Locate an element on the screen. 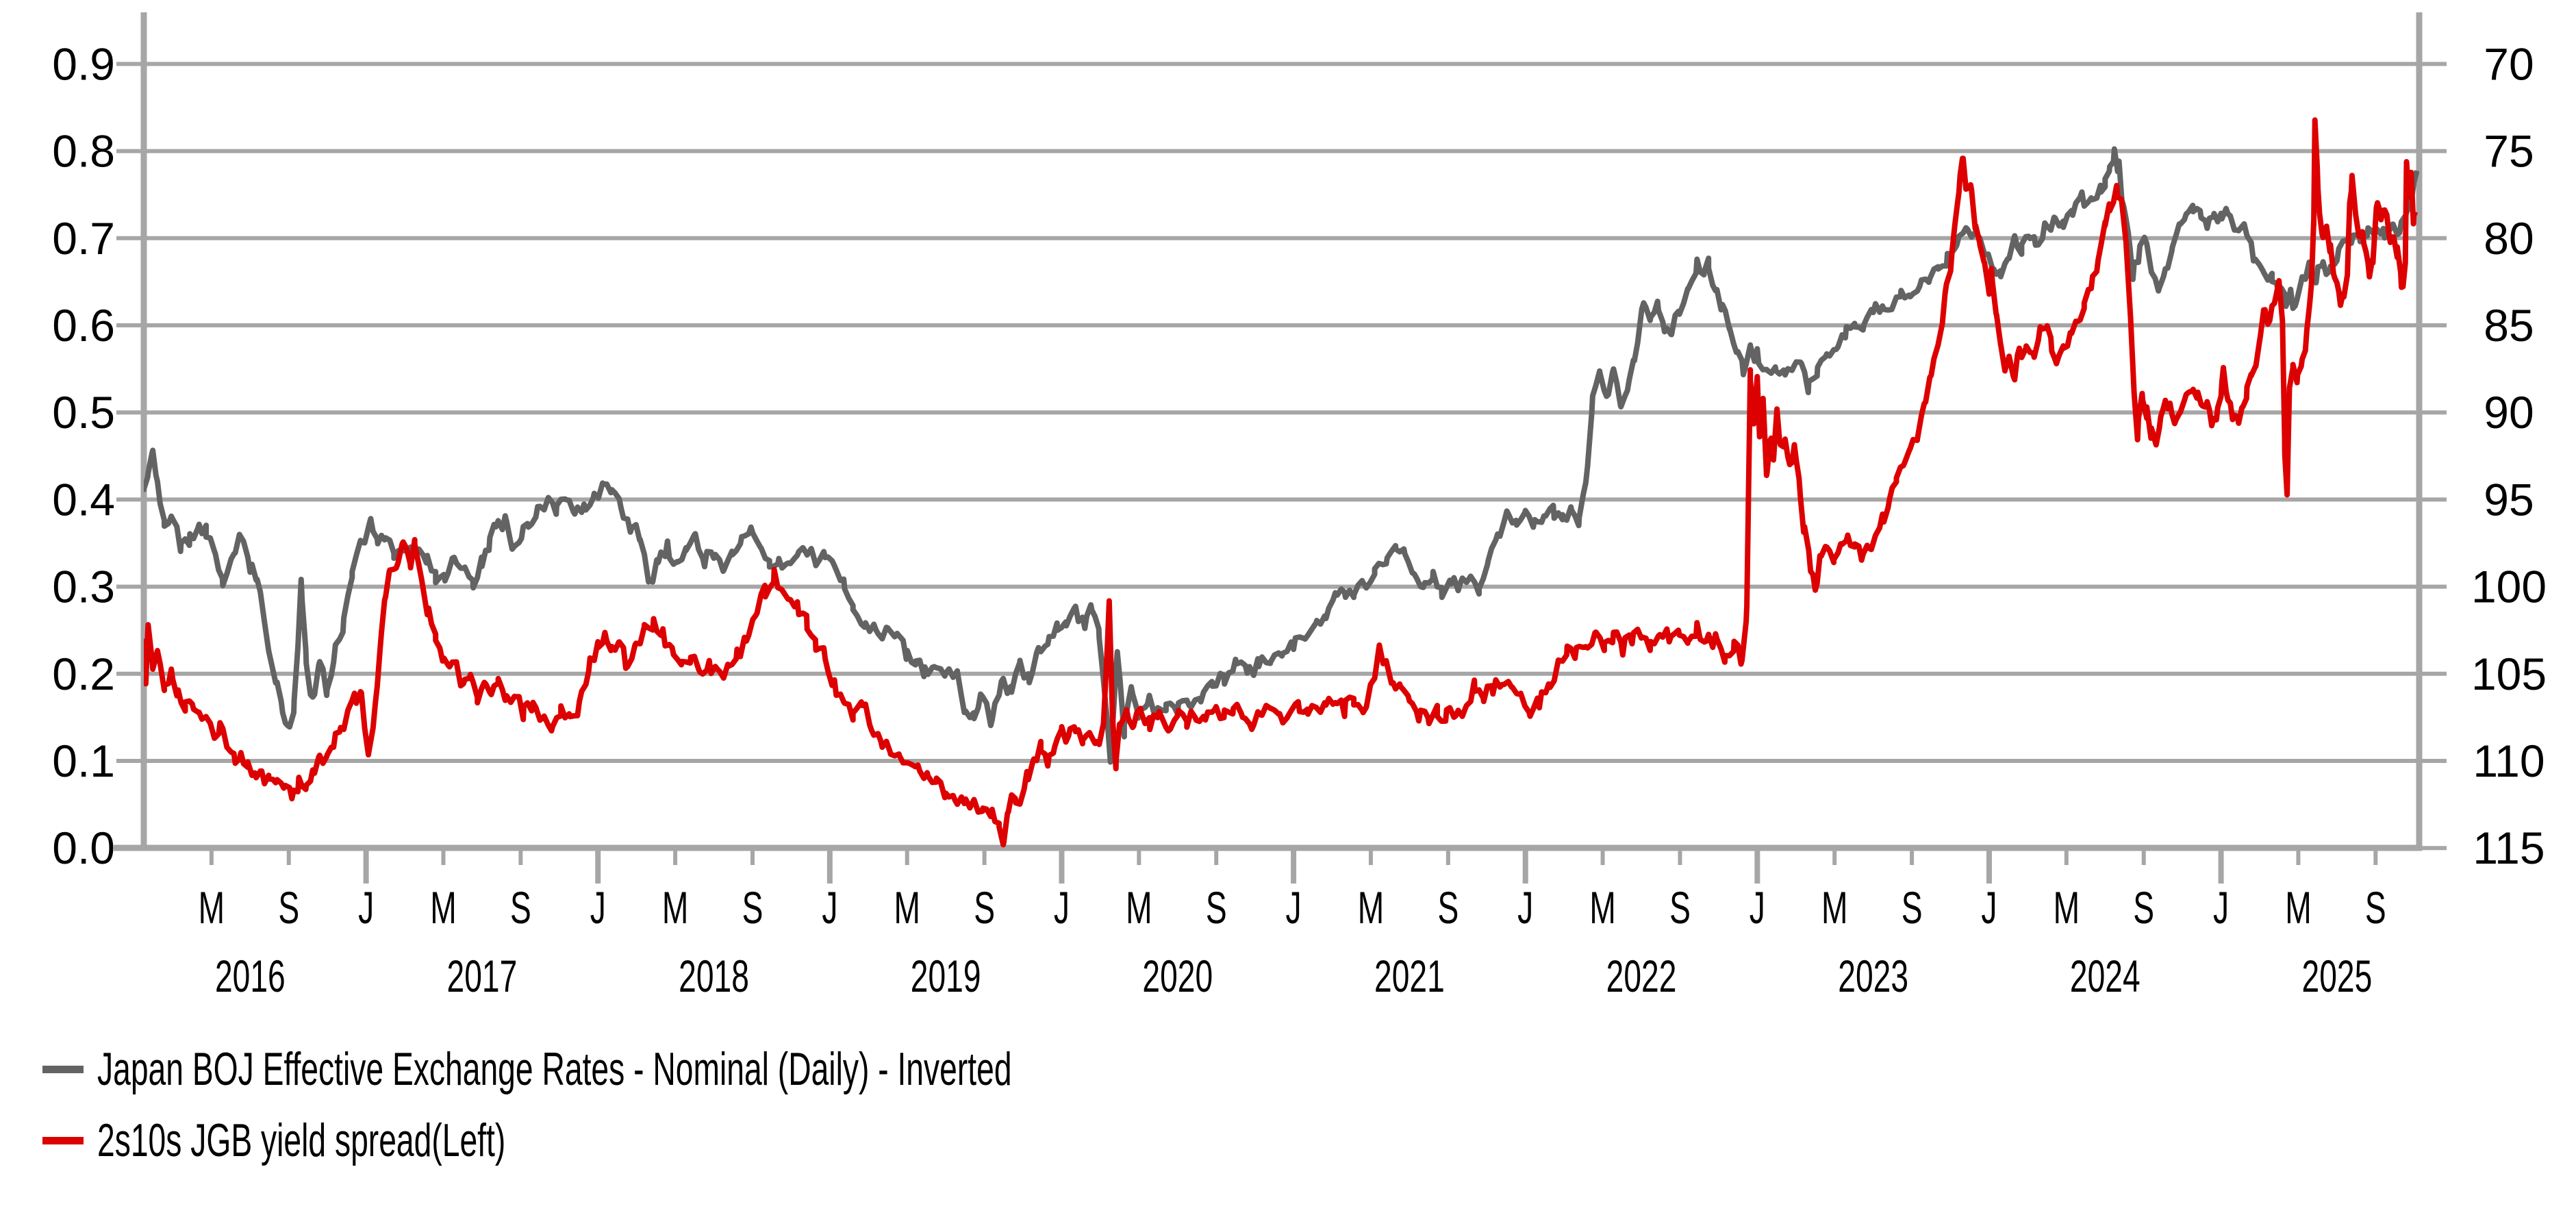 The width and height of the screenshot is (2576, 1228). left-axis-tick-label: 0.4 is located at coordinates (83, 500).